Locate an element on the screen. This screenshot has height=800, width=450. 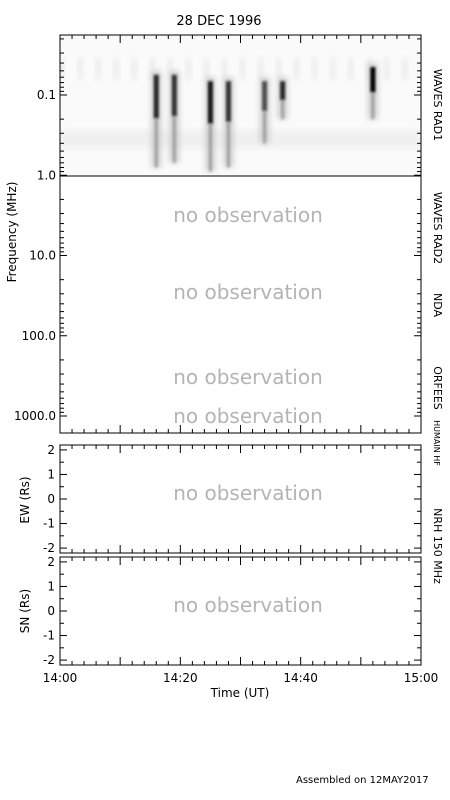
receiver-label-waves-rad1: WAVES RAD1 is located at coordinates (437, 105).